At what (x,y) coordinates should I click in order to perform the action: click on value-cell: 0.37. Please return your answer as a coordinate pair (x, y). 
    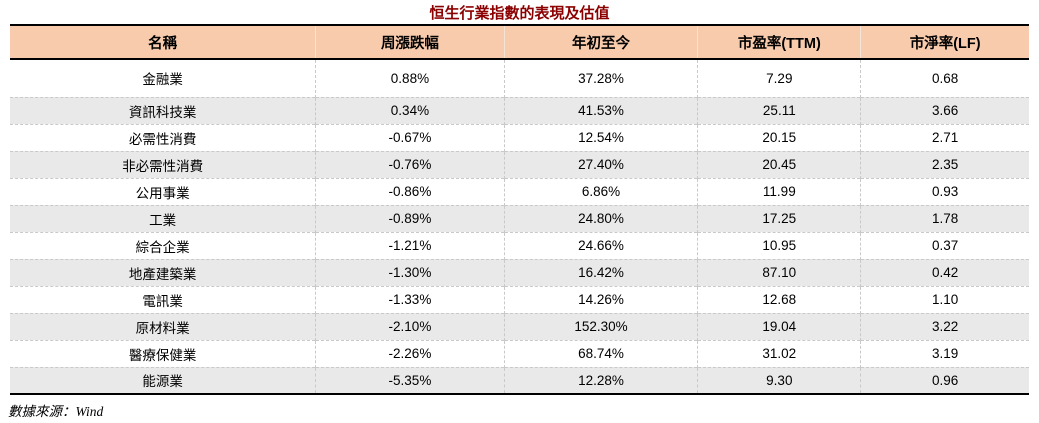
    Looking at the image, I should click on (944, 245).